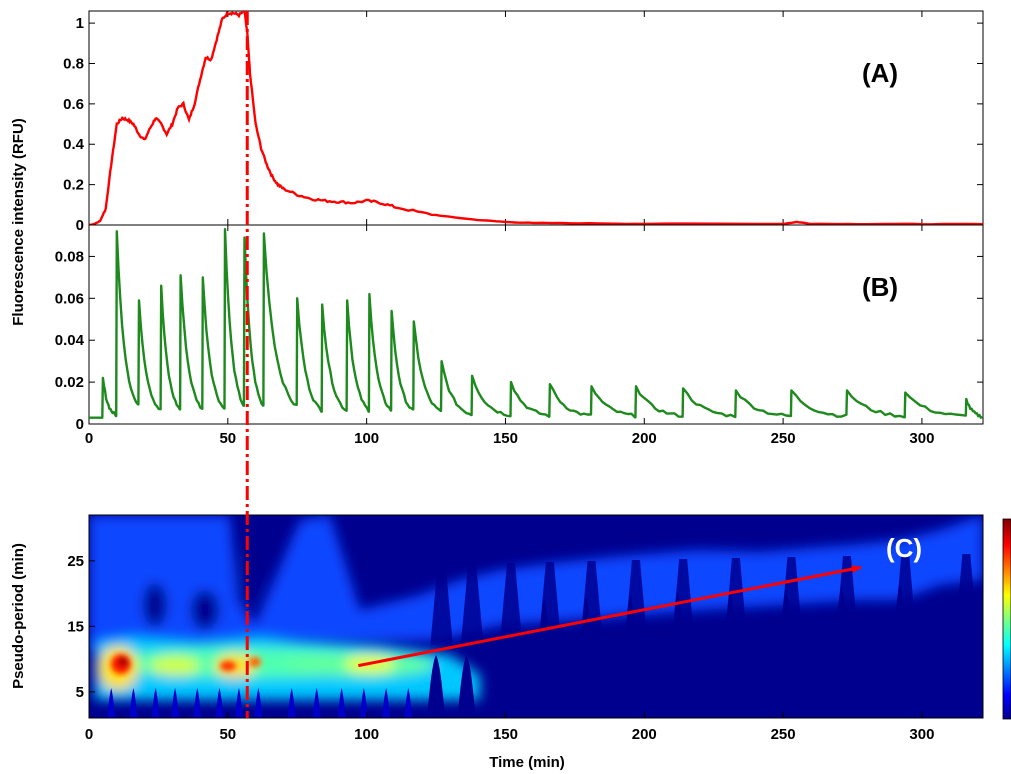 Image resolution: width=1011 pixels, height=774 pixels. I want to click on panel-ab-y-axis-label: Fluorescence intensity (RFU), so click(18, 222).